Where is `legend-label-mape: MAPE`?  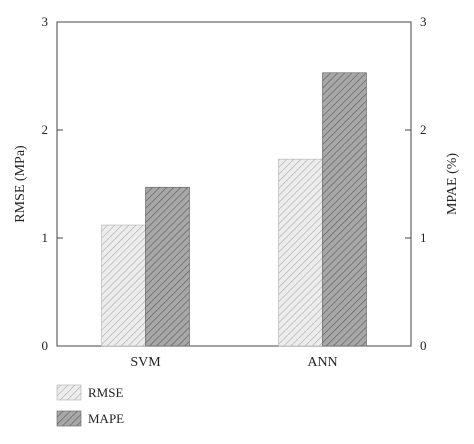
legend-label-mape: MAPE is located at coordinates (106, 418).